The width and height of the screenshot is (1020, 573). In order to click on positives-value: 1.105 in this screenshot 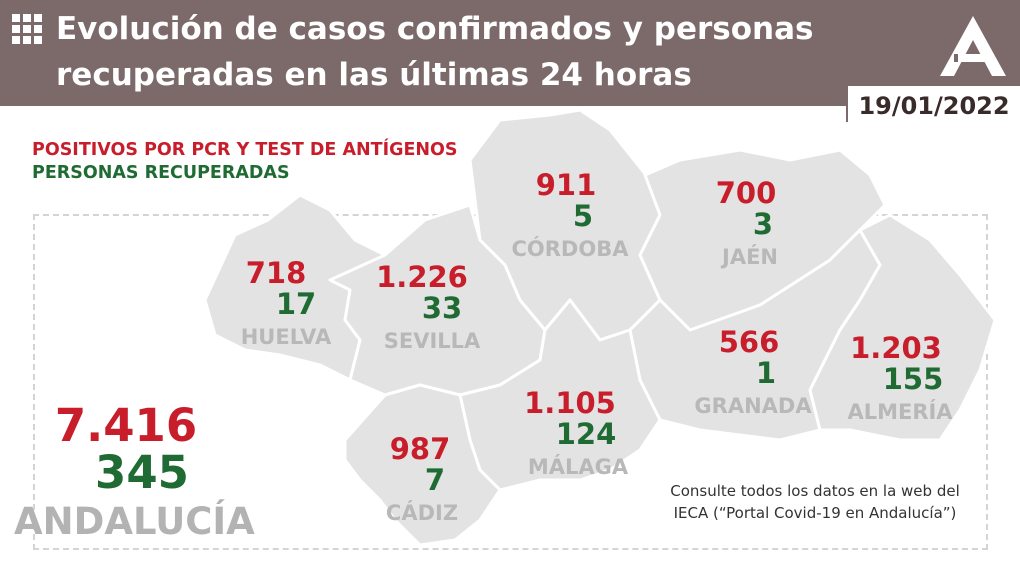, I will do `click(570, 403)`.